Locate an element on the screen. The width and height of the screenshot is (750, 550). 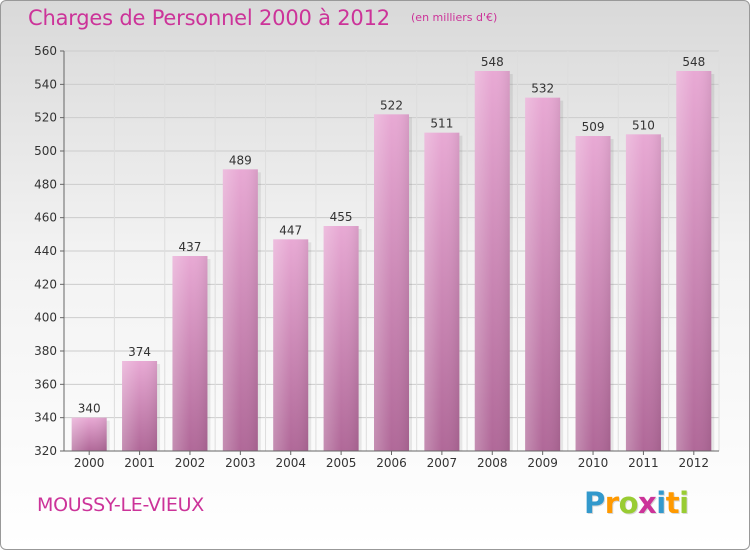
value-label-2001: 374 is located at coordinates (139, 352).